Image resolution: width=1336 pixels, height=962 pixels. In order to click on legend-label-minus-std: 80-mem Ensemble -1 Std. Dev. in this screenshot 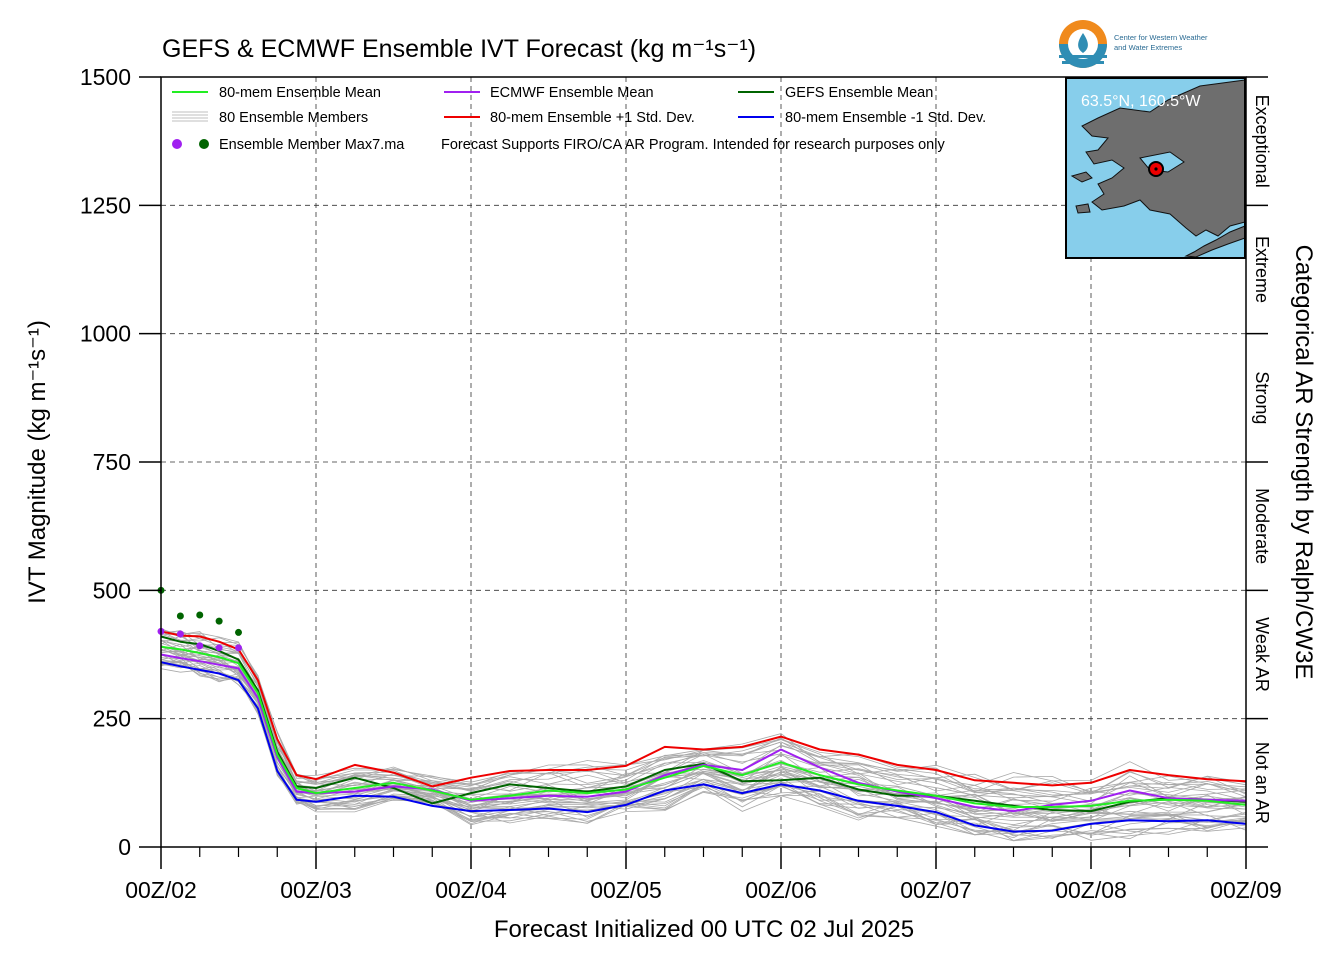, I will do `click(885, 118)`.